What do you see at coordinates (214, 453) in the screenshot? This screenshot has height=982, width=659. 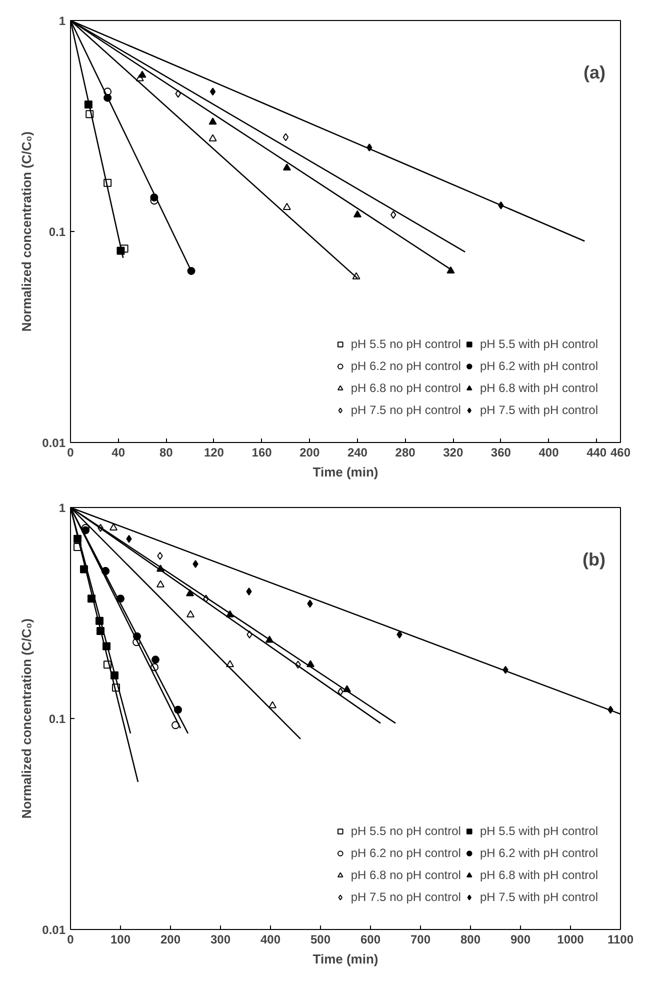 I see `x-tick-label: 120` at bounding box center [214, 453].